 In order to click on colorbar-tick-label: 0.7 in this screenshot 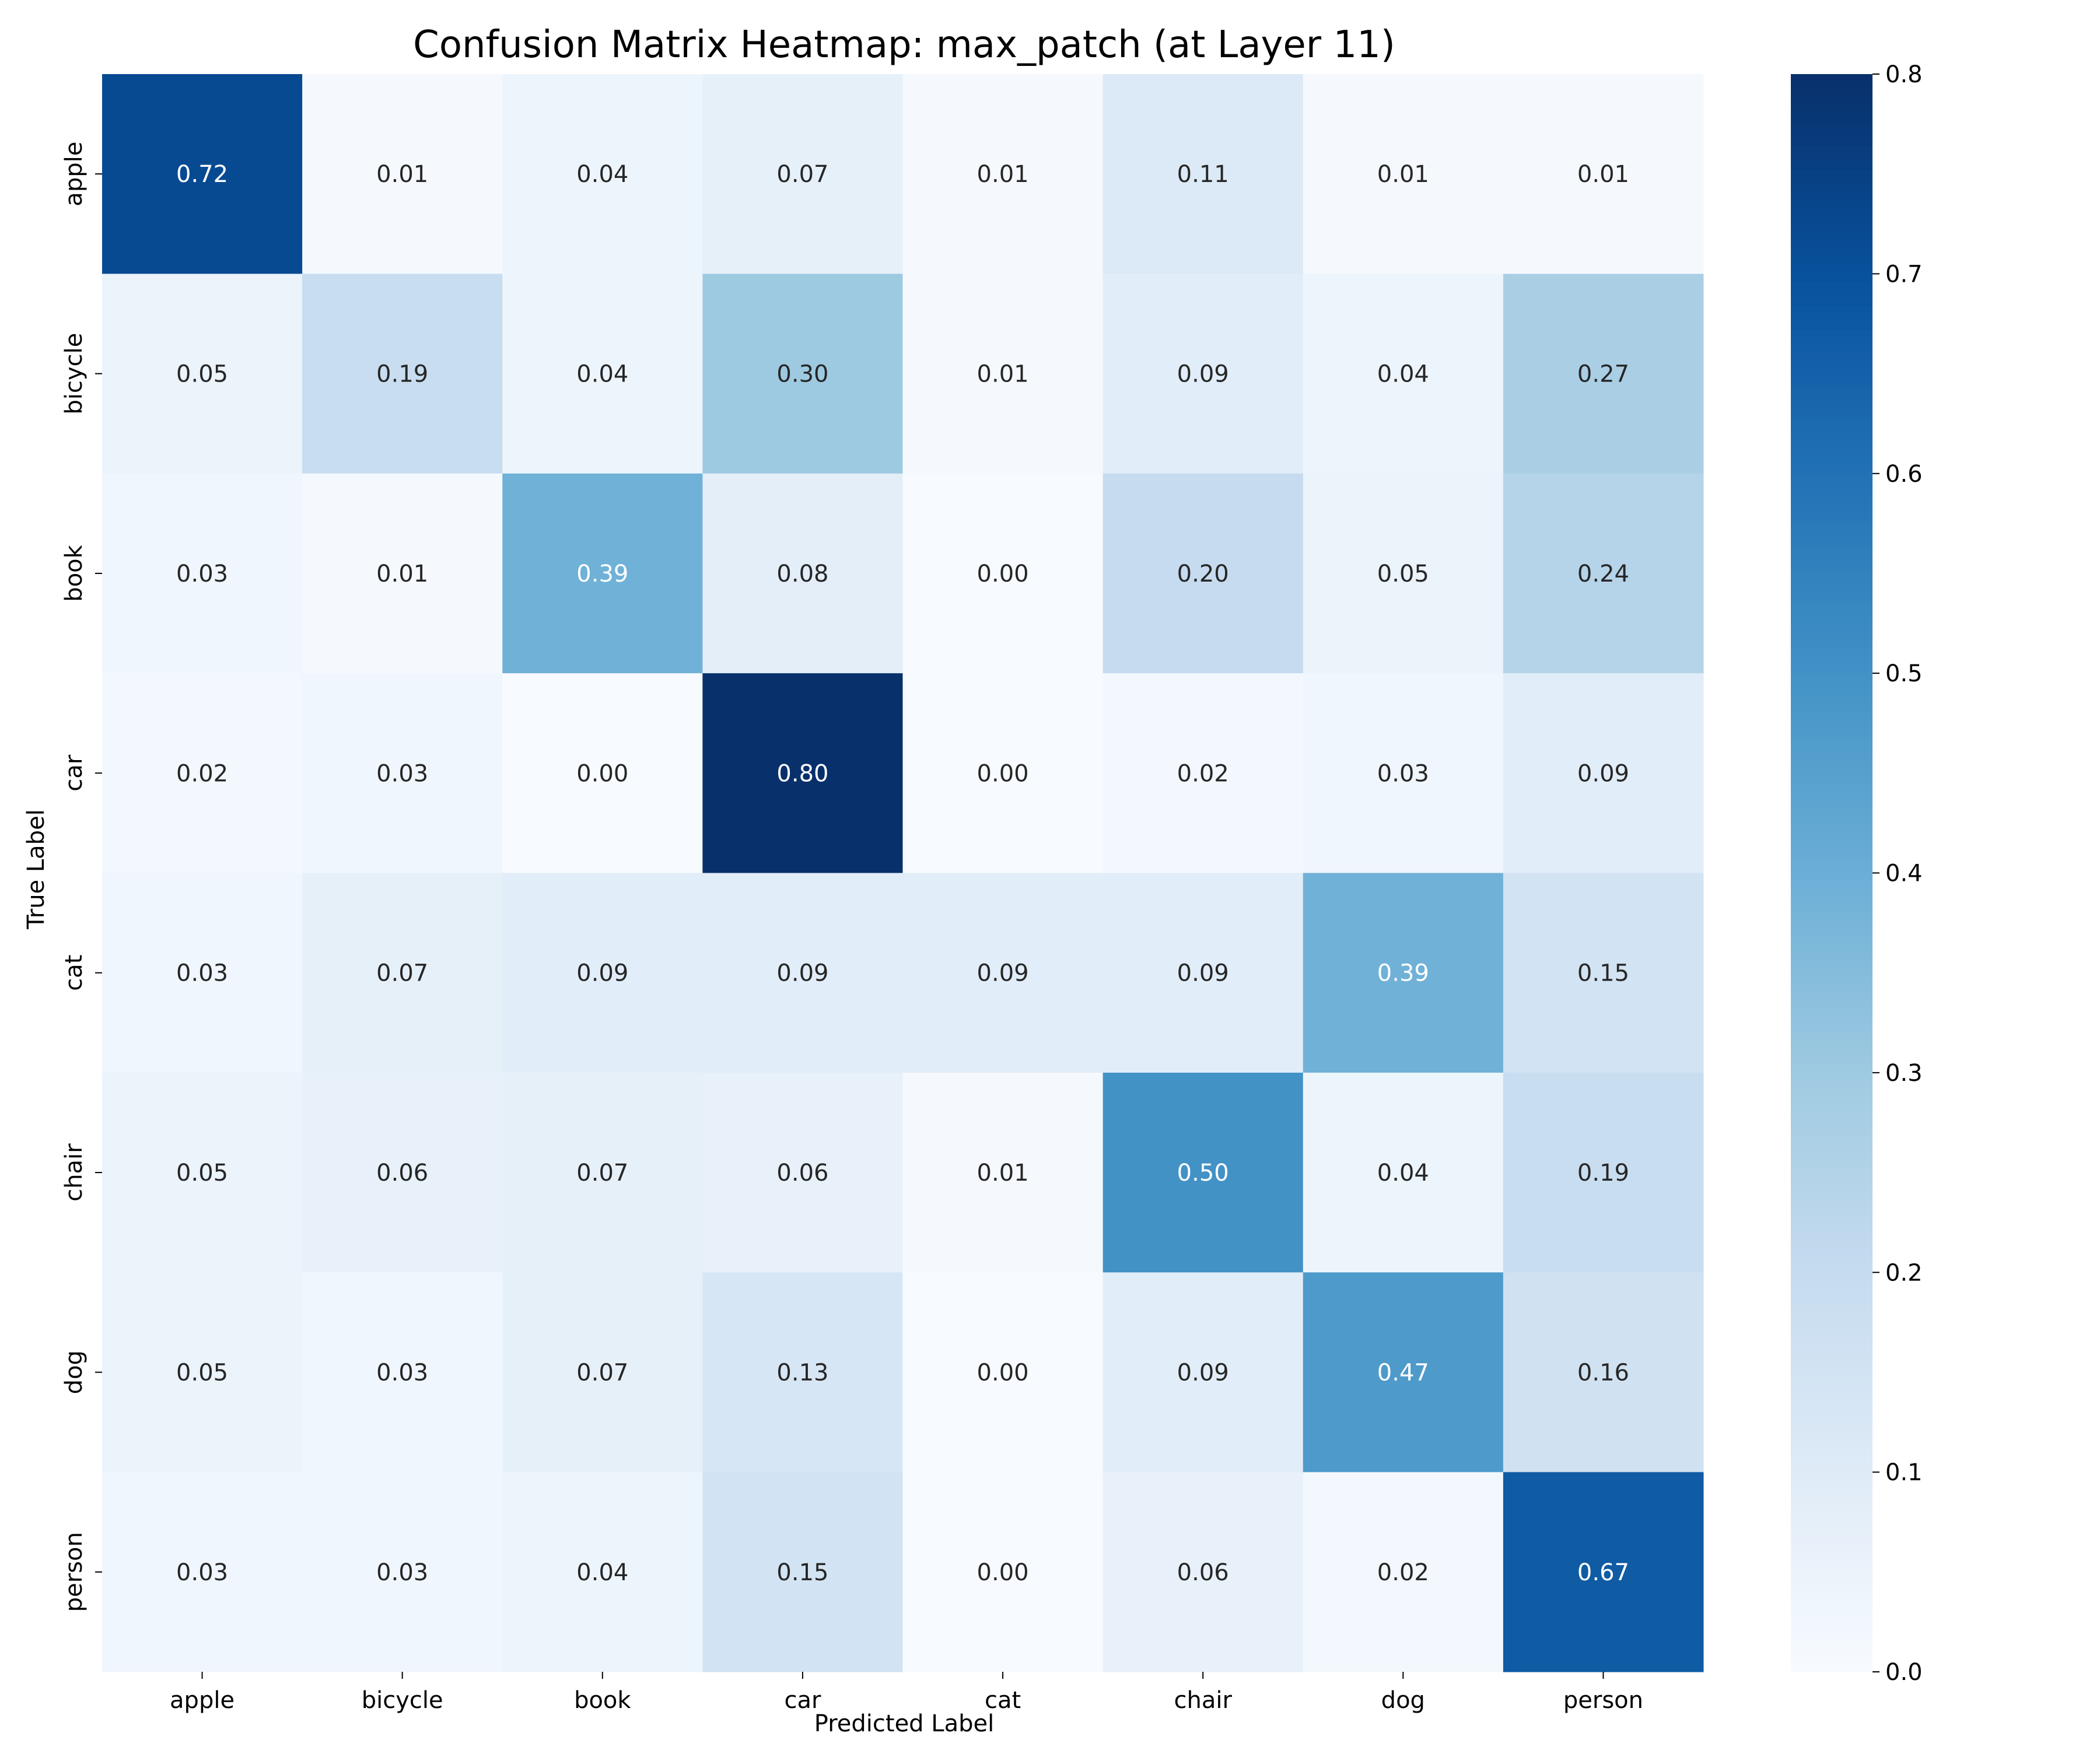, I will do `click(1904, 274)`.